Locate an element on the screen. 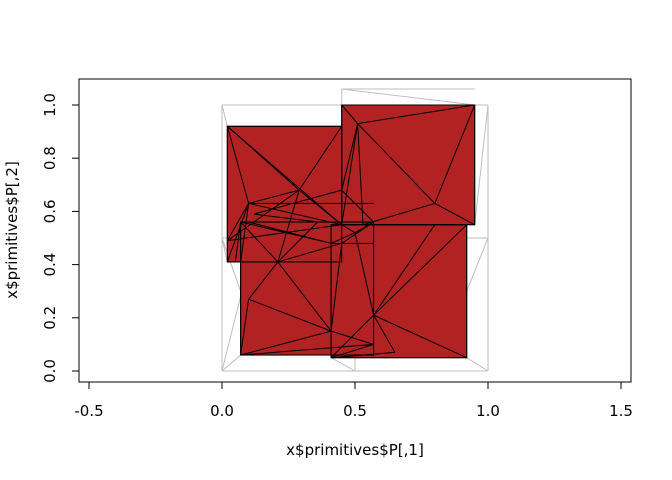 Image resolution: width=672 pixels, height=480 pixels. square-top-right is located at coordinates (408, 165).